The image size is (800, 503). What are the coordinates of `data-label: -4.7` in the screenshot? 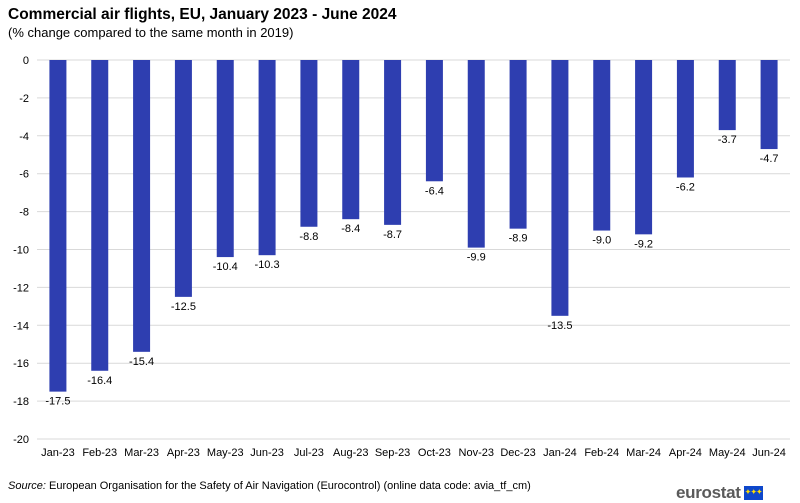 It's located at (769, 159).